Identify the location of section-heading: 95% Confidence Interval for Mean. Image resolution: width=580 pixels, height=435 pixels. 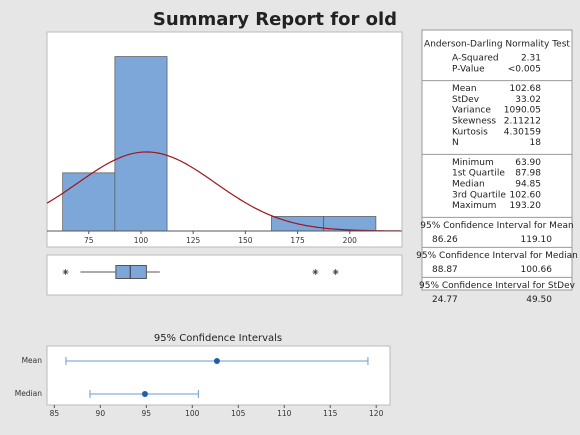
(496, 226).